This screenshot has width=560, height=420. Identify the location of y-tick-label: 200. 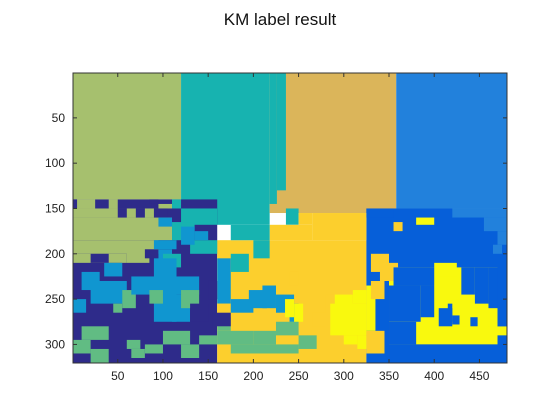
(55, 254).